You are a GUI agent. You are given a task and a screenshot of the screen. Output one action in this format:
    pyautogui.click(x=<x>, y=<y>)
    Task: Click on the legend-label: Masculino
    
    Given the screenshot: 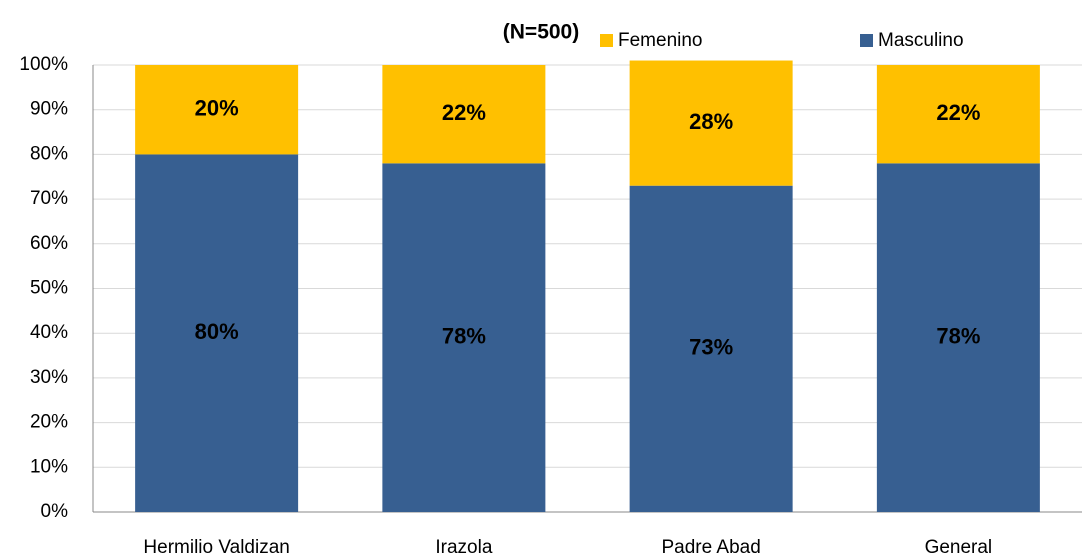 What is the action you would take?
    pyautogui.click(x=921, y=40)
    